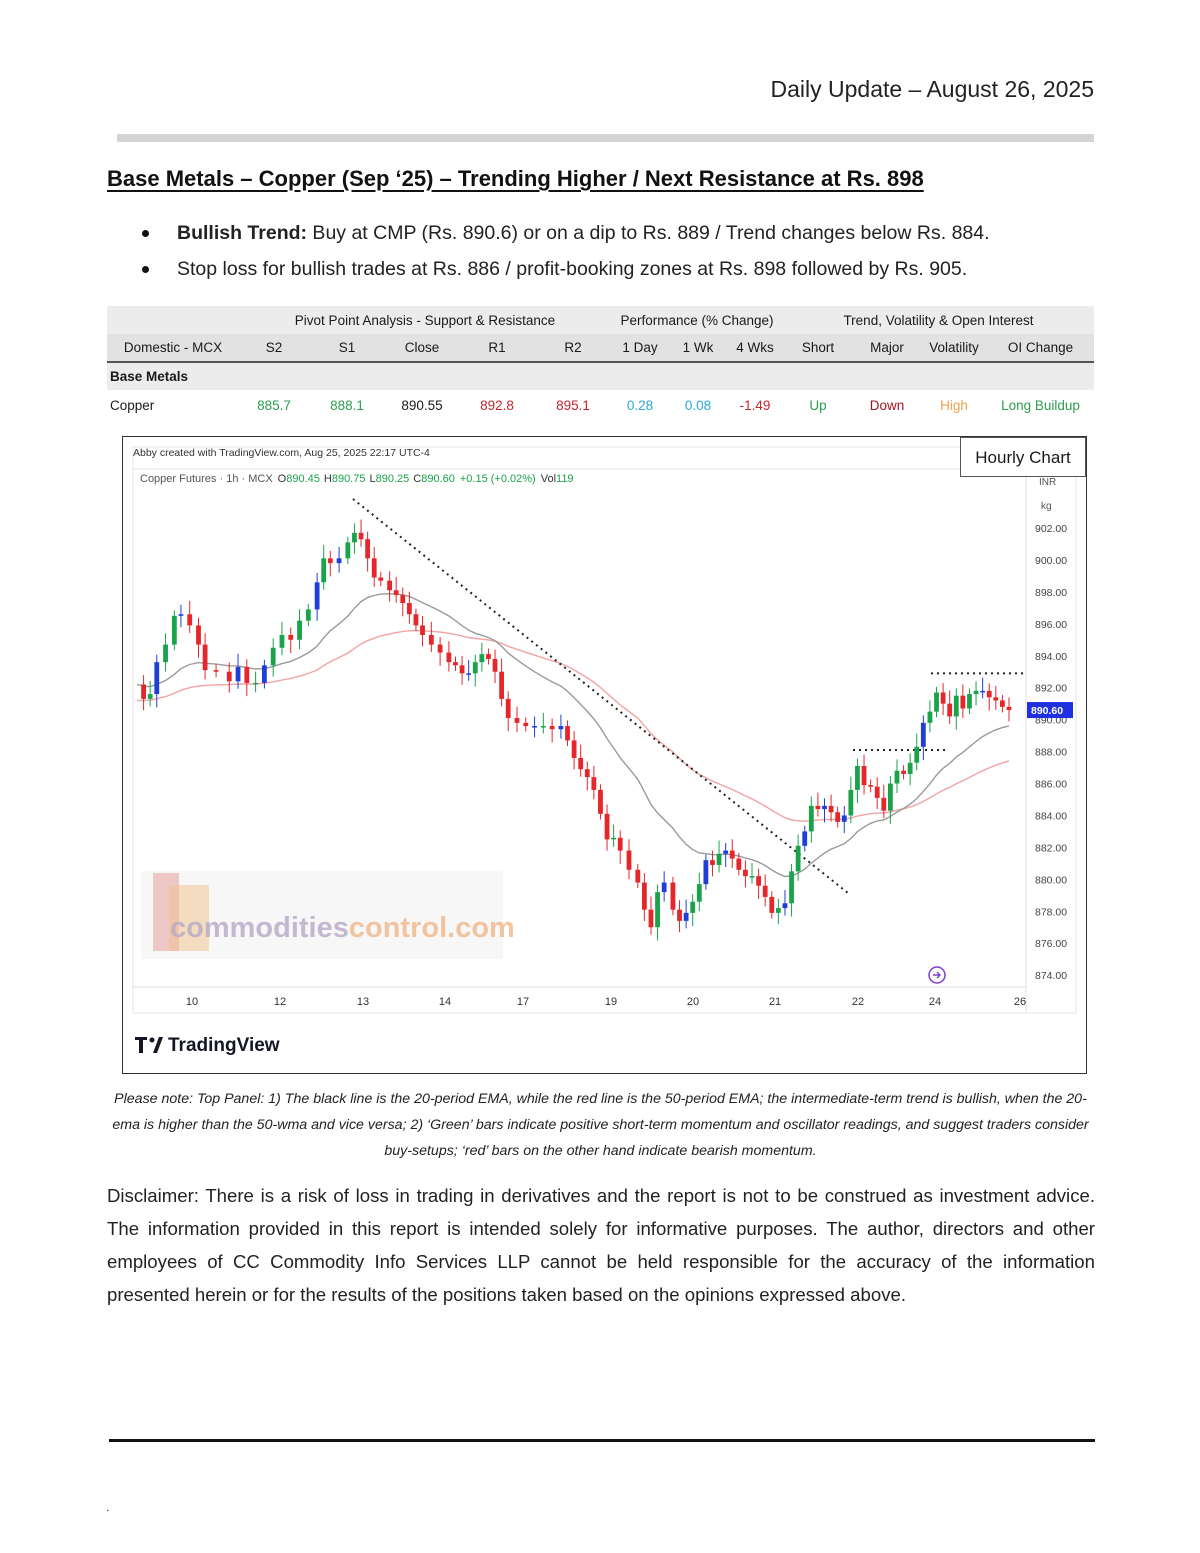 Image resolution: width=1200 pixels, height=1553 pixels. What do you see at coordinates (548, 479) in the screenshot?
I see `label-vol: Vol` at bounding box center [548, 479].